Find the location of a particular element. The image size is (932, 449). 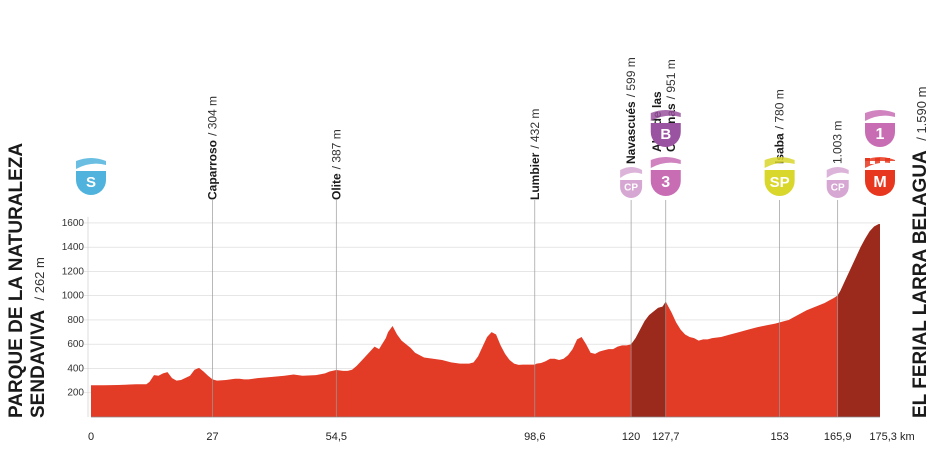

waypoint-altitude: 1.003 m is located at coordinates (838, 142).